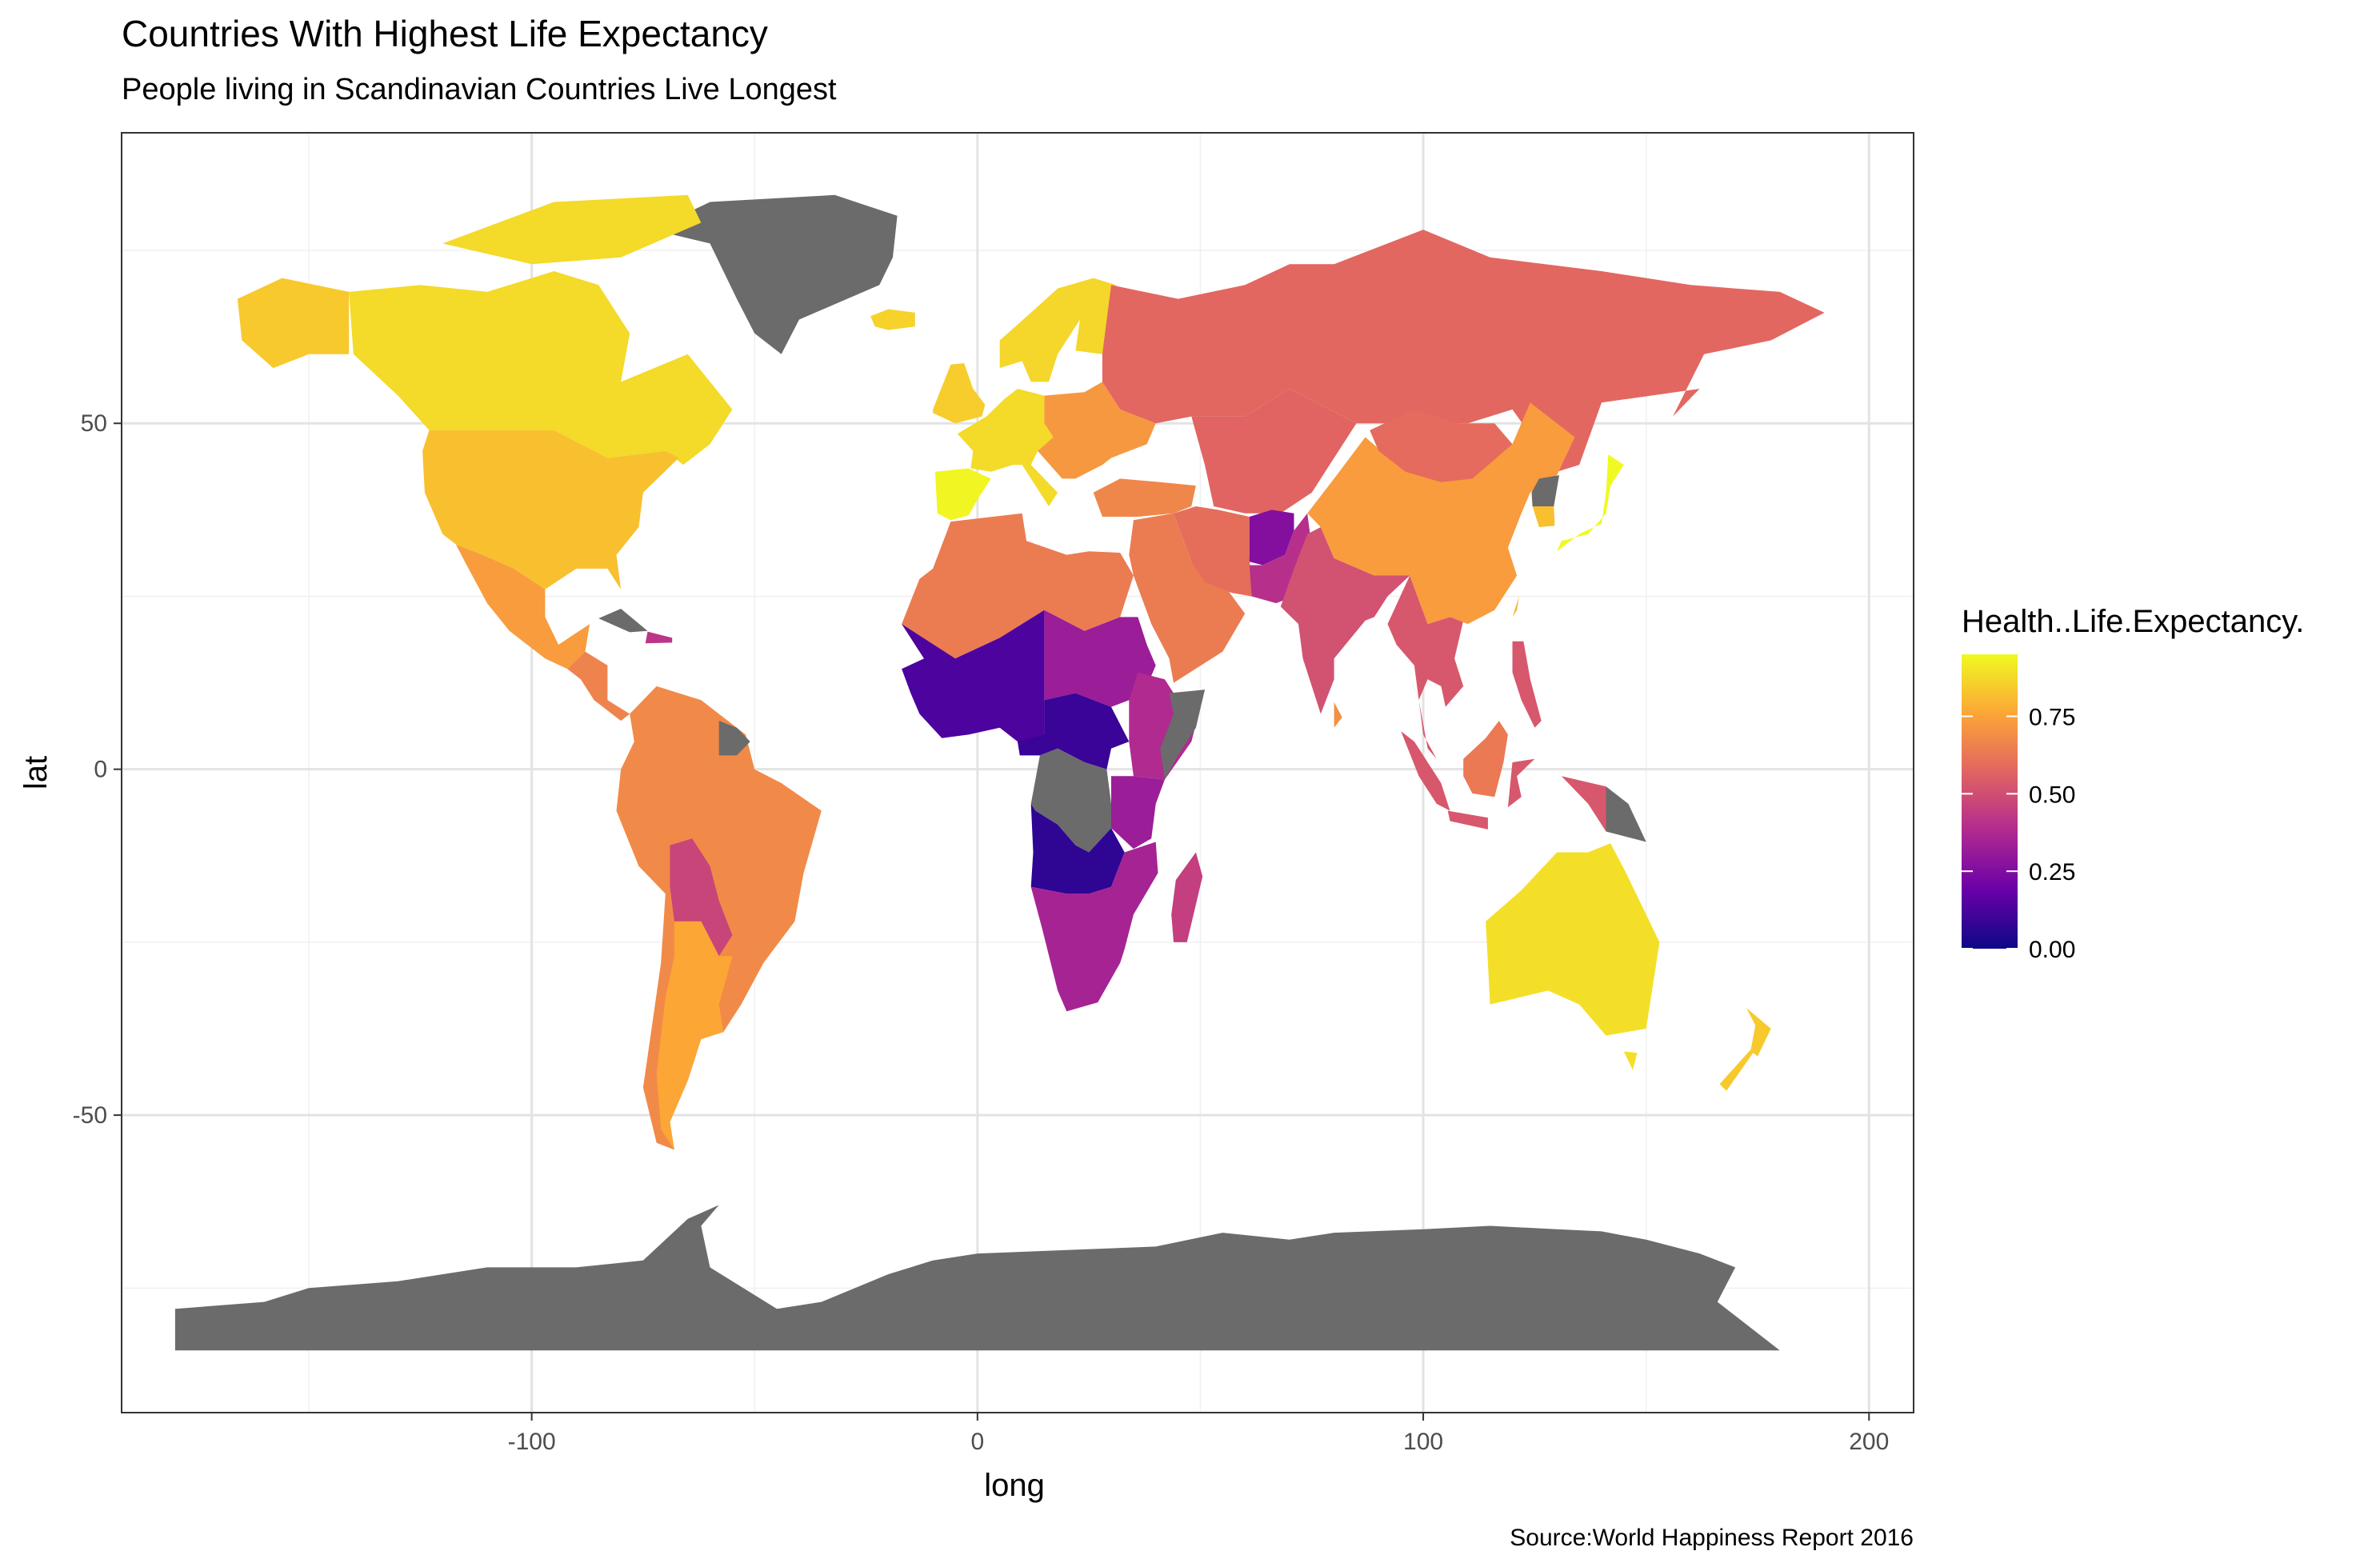 This screenshot has width=2380, height=1559. I want to click on y-axis: 50 0 -50, so click(97, 770).